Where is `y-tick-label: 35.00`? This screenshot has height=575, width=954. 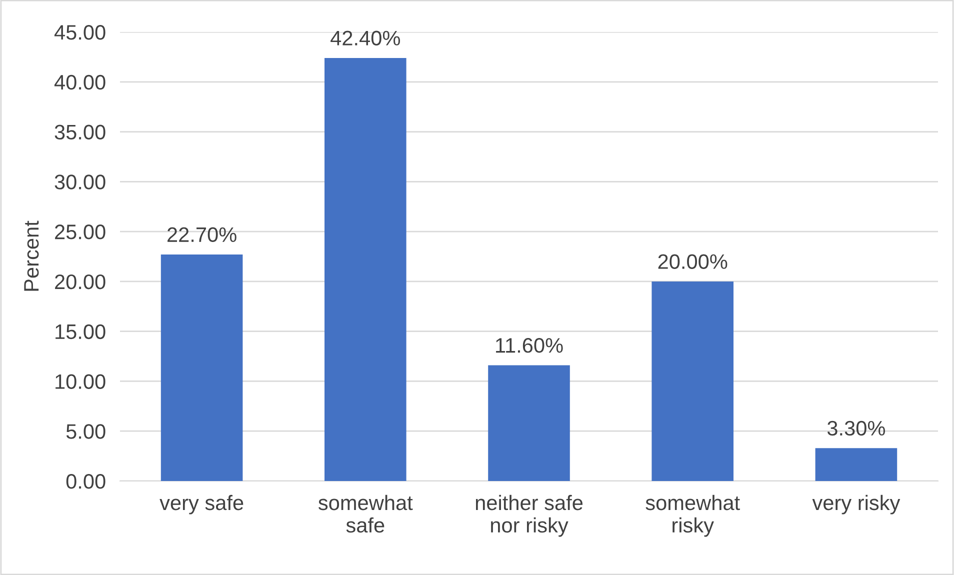 y-tick-label: 35.00 is located at coordinates (80, 132).